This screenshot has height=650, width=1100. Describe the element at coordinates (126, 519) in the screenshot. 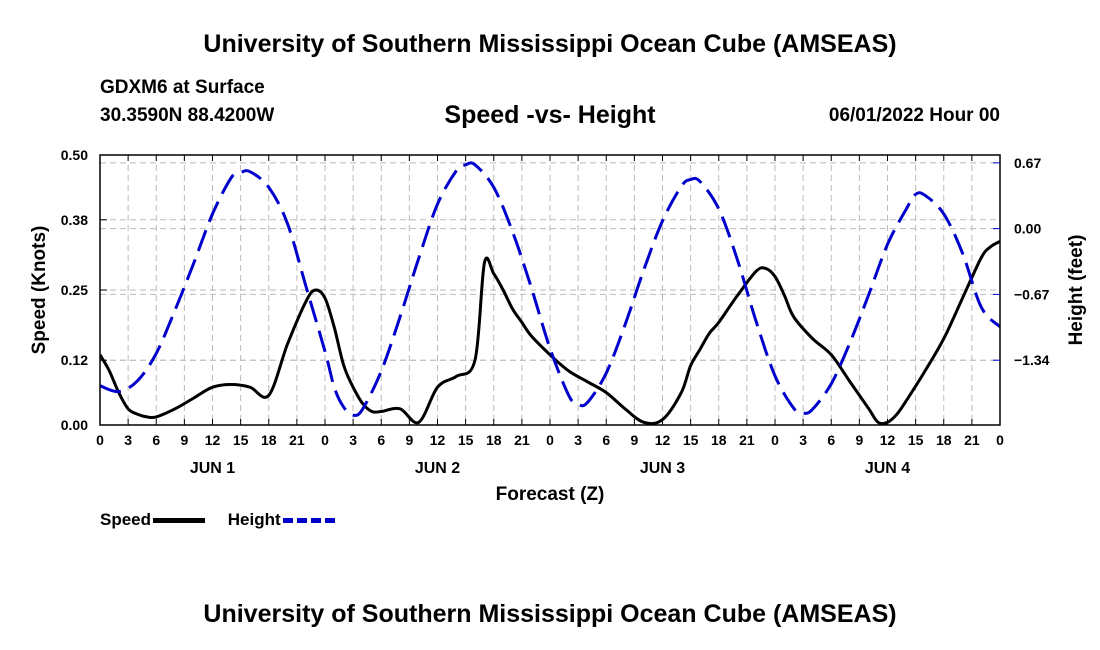

I see `legend-speed-label: Speed` at that location.